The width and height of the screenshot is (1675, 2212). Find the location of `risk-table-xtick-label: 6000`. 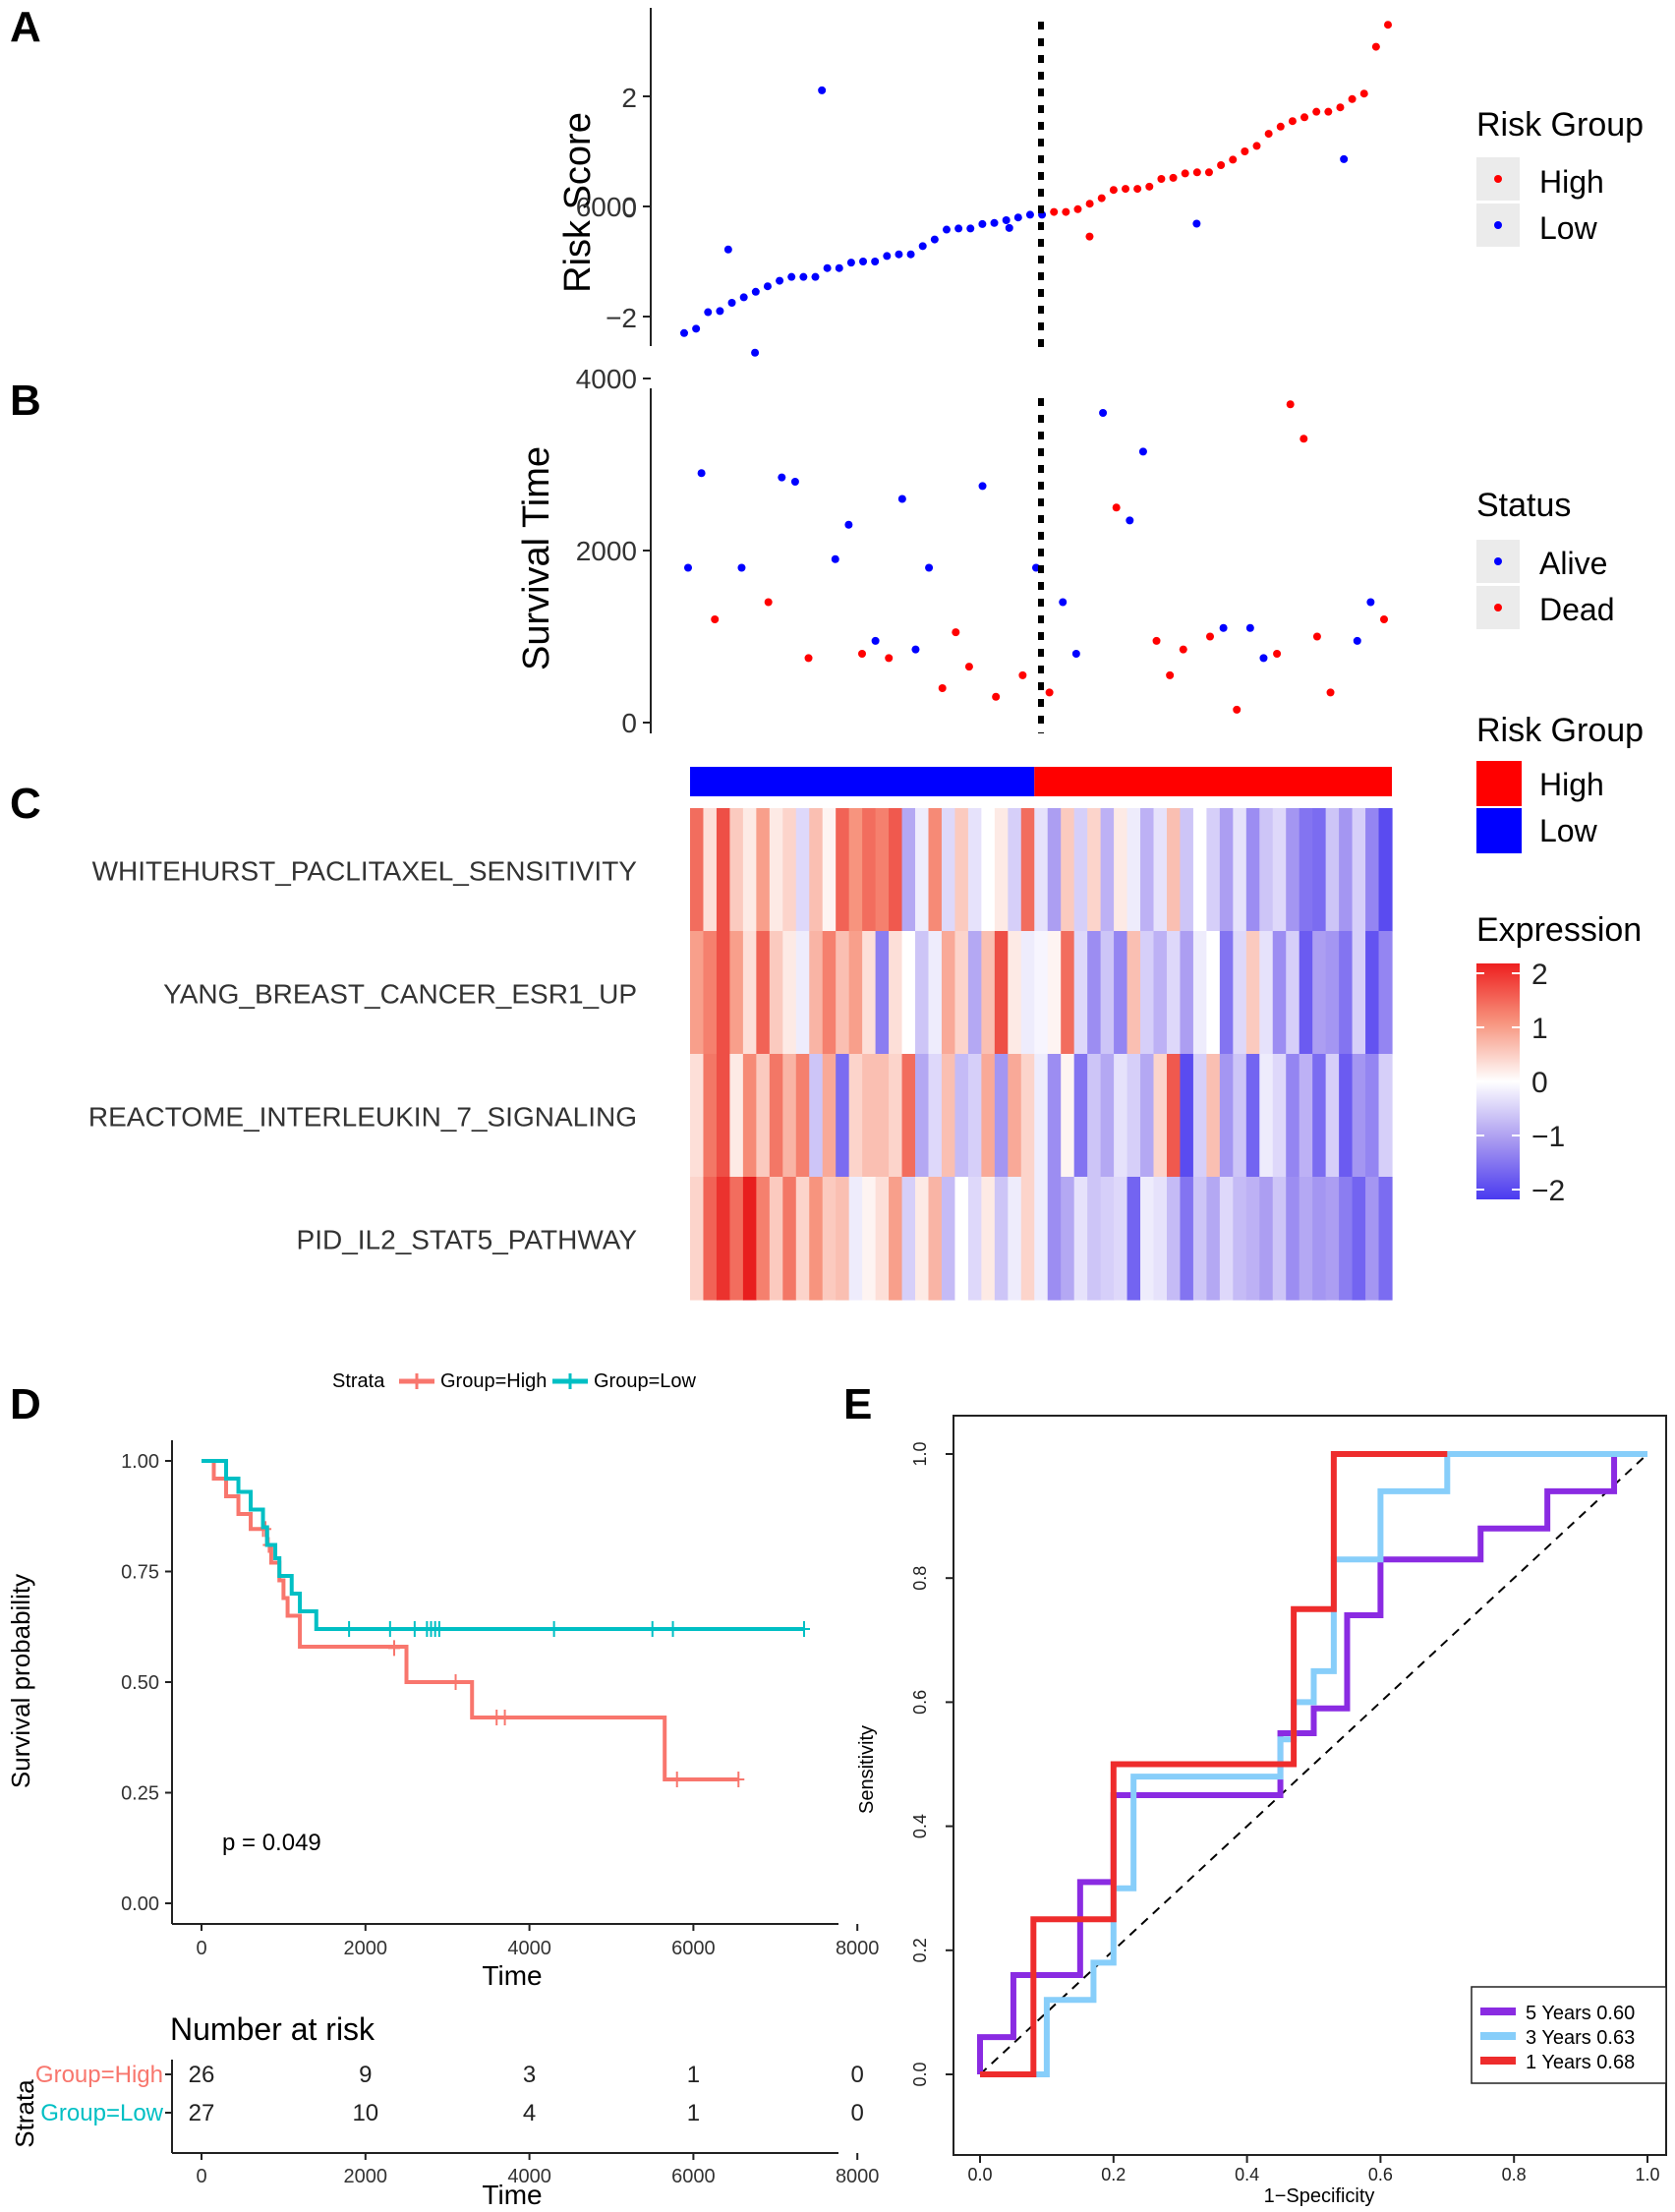

risk-table-xtick-label: 6000 is located at coordinates (693, 2177).